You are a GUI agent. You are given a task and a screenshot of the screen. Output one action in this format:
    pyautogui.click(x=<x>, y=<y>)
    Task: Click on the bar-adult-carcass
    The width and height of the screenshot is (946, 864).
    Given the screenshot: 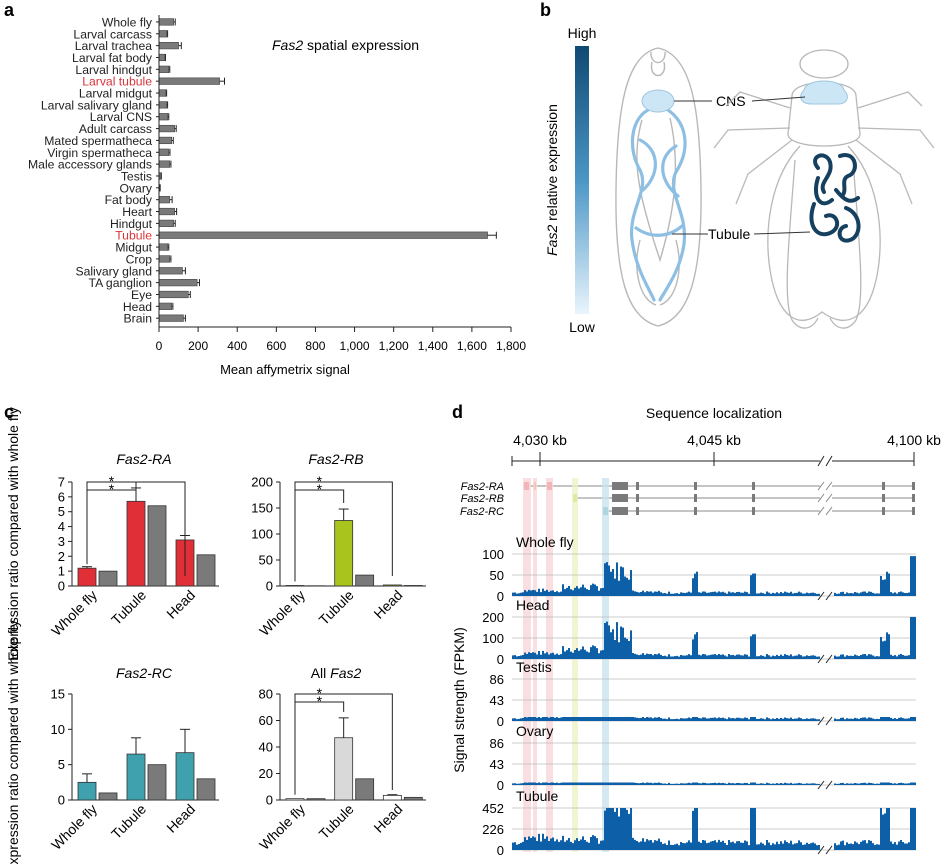 What is the action you would take?
    pyautogui.click(x=166, y=128)
    